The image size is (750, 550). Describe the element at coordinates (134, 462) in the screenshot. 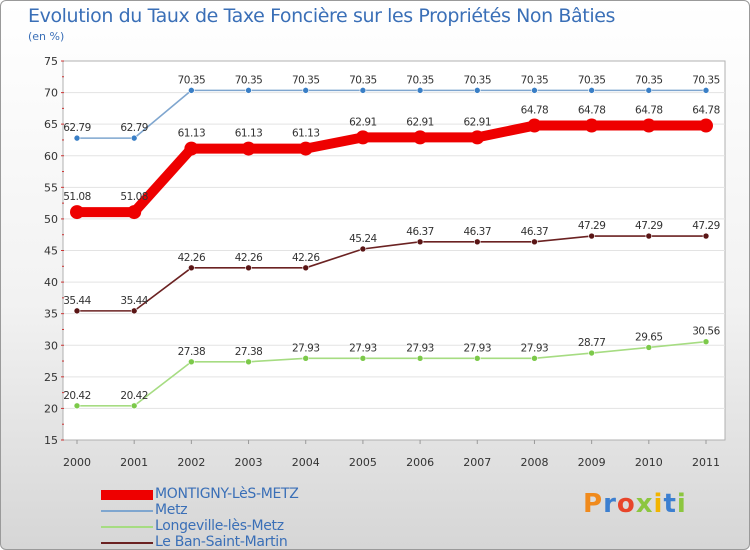

I see `x-tick-label: 2001` at that location.